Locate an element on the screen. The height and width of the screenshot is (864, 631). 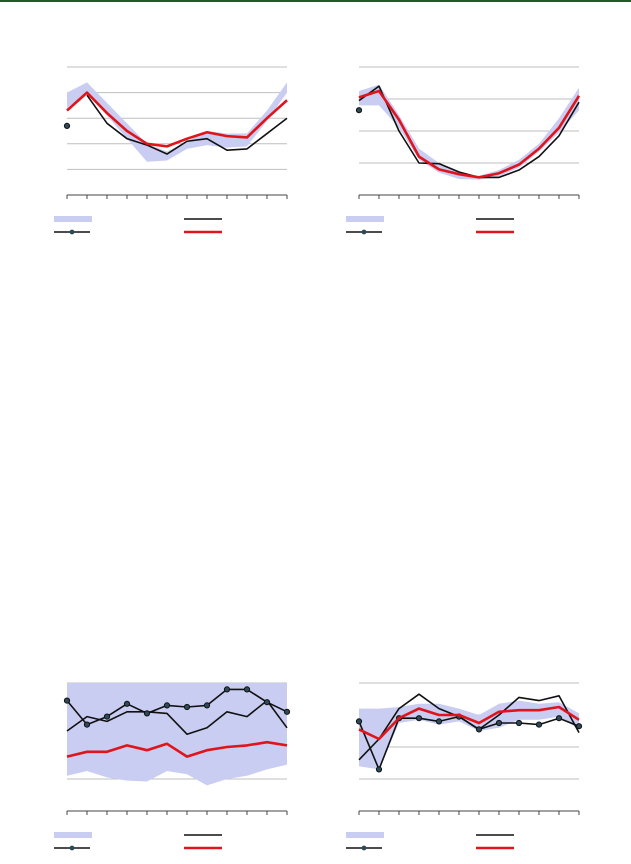
chart-3-svg is located at coordinates (172, 766).